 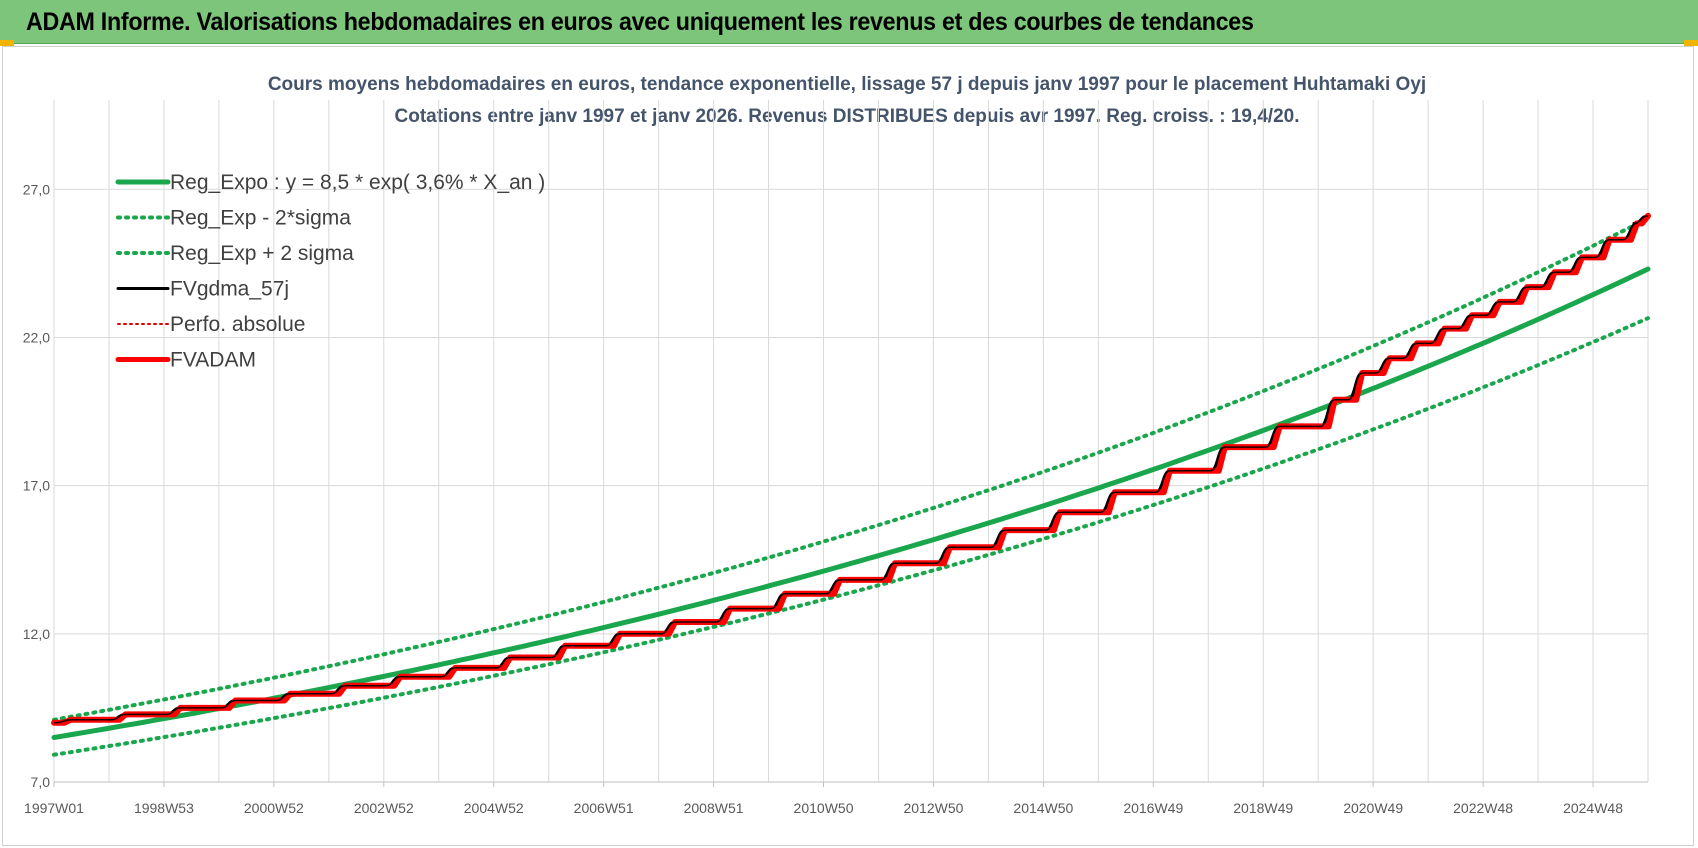 I want to click on y-tick-label: 12,0, so click(x=36, y=634).